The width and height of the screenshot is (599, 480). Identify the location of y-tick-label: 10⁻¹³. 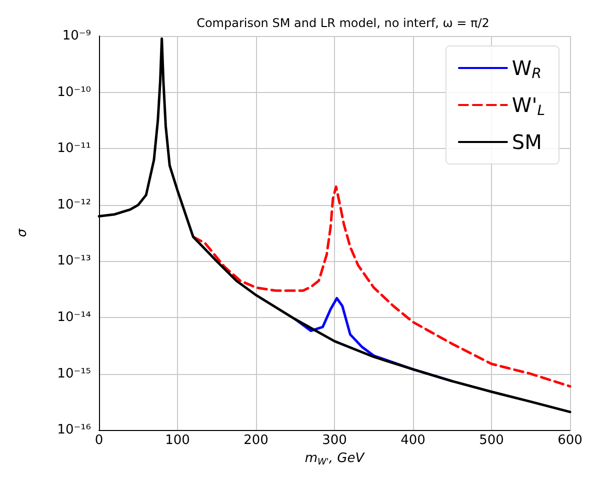
(74, 261).